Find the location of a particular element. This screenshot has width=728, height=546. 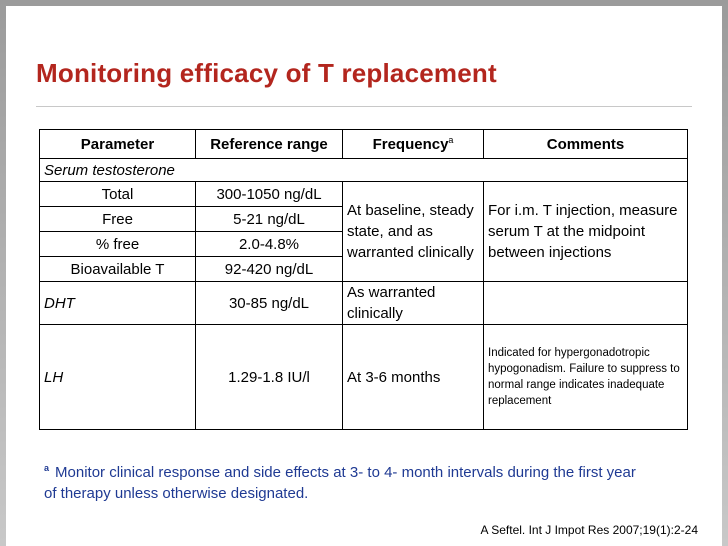

section-label: Serum testosterone is located at coordinates (363, 170).